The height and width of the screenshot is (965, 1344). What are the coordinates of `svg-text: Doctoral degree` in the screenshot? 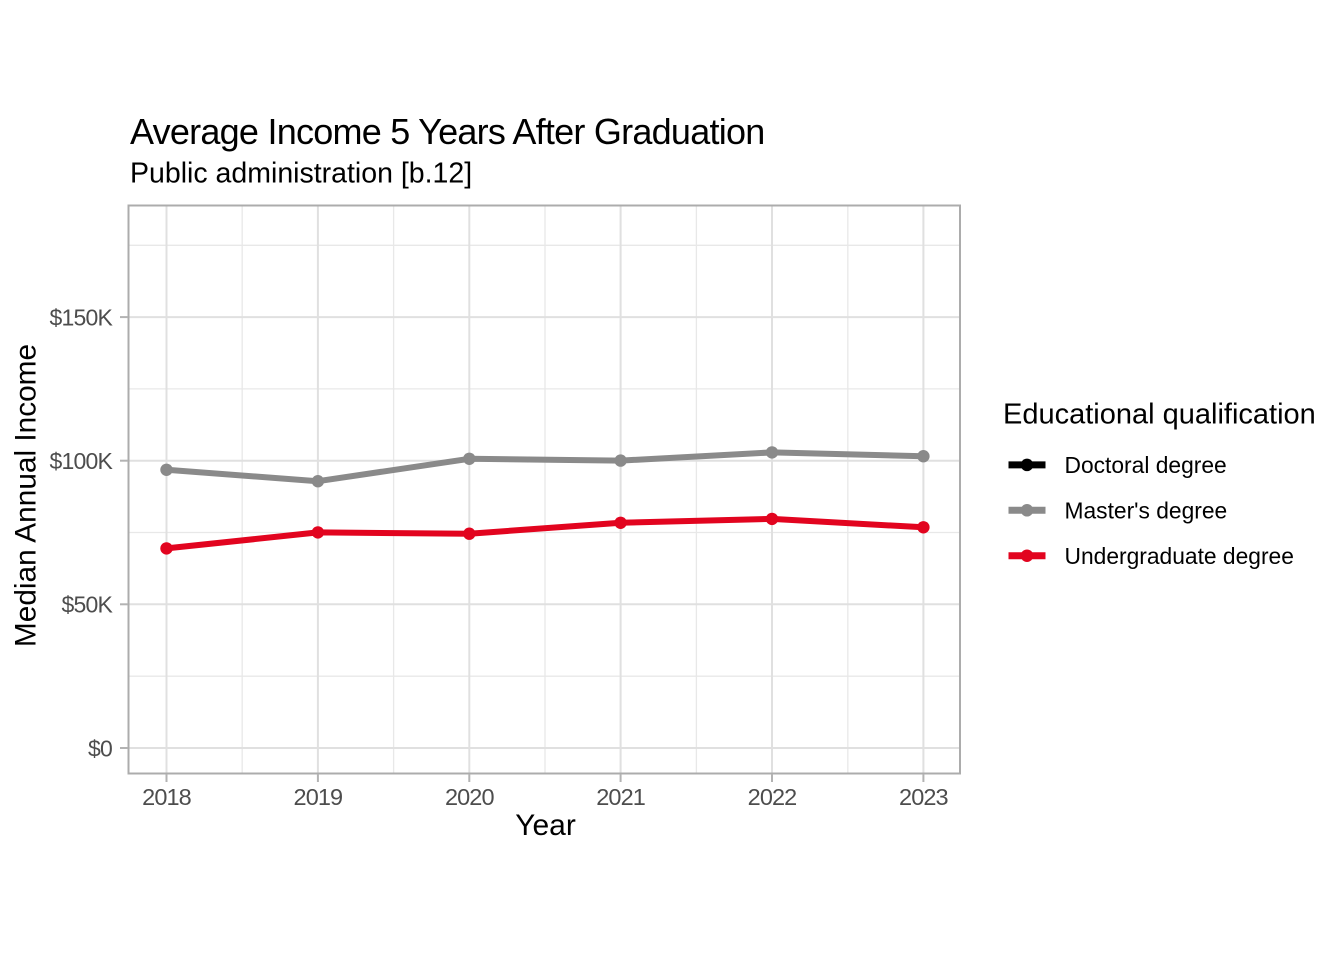 It's located at (1146, 465).